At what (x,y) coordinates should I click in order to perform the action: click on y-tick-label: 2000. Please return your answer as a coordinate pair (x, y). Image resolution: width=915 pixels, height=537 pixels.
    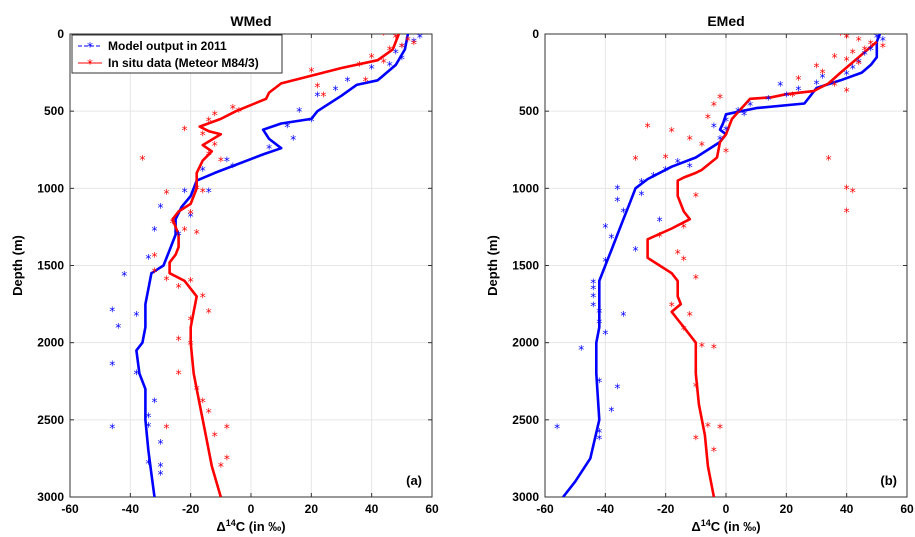
    Looking at the image, I should click on (525, 343).